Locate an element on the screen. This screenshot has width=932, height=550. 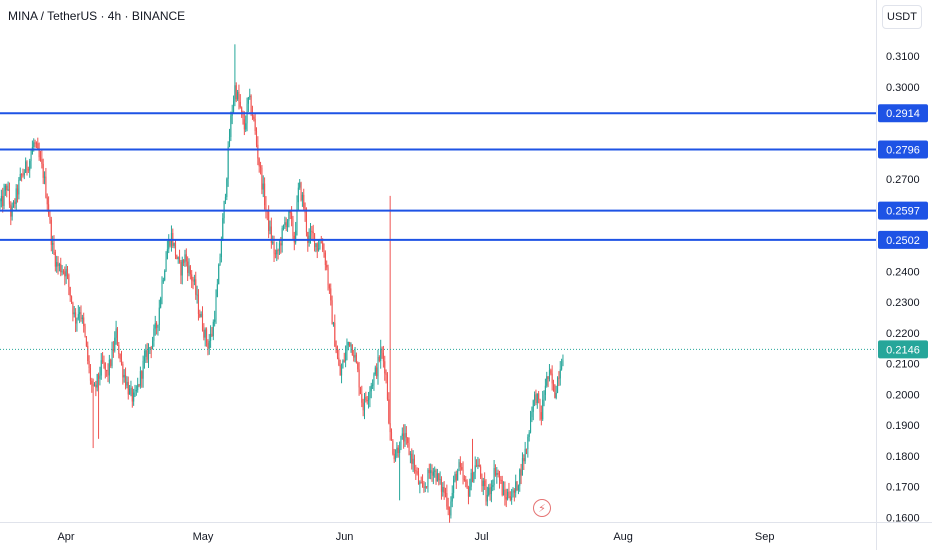
currency-button: USDT is located at coordinates (902, 17).